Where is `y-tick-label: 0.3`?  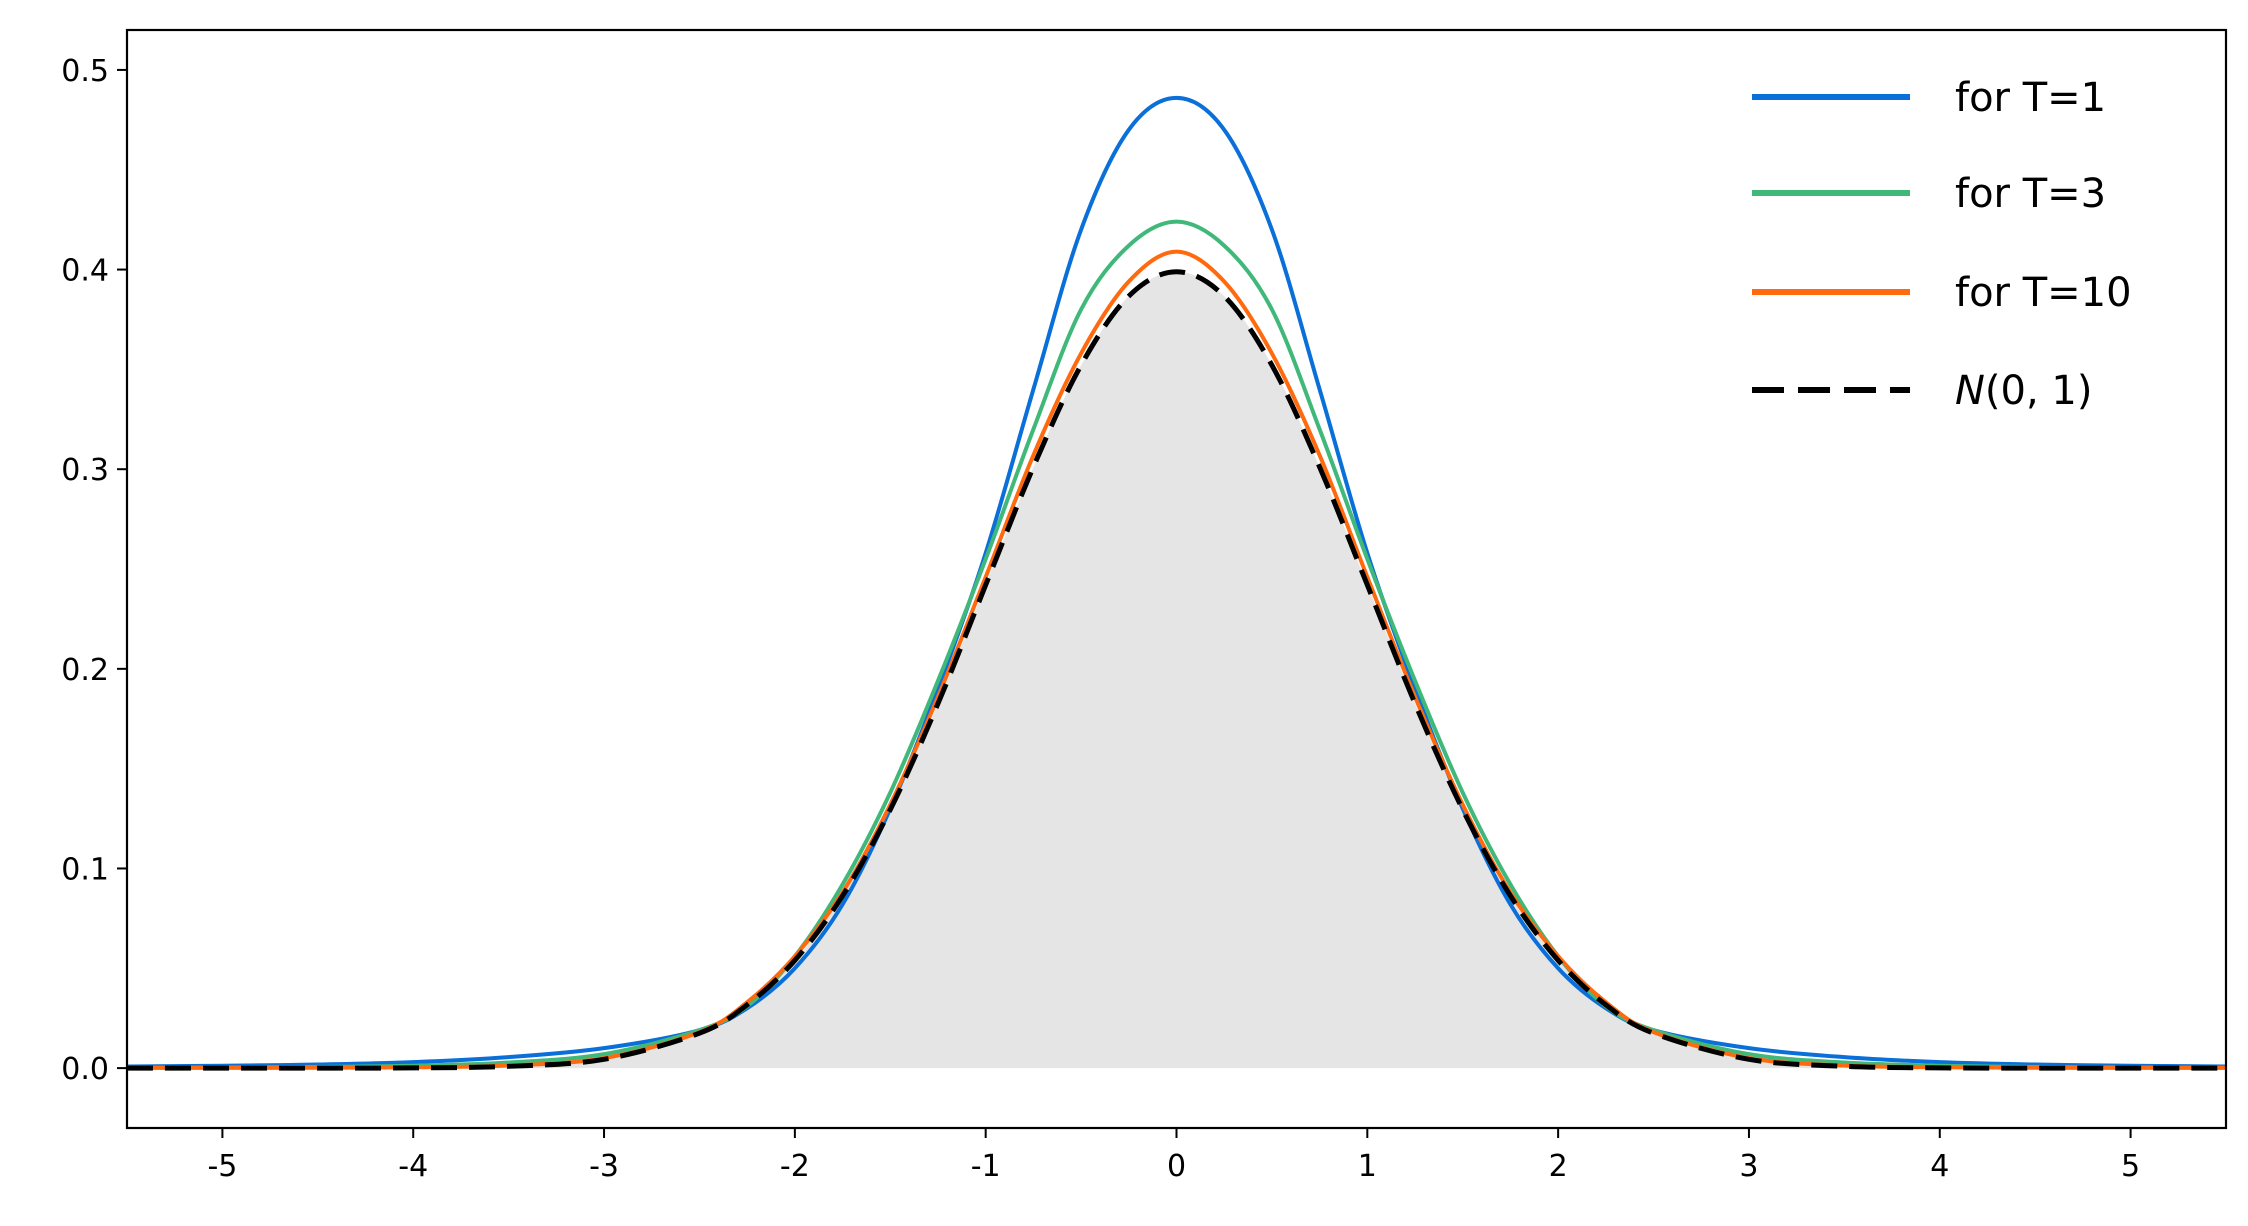 y-tick-label: 0.3 is located at coordinates (85, 470).